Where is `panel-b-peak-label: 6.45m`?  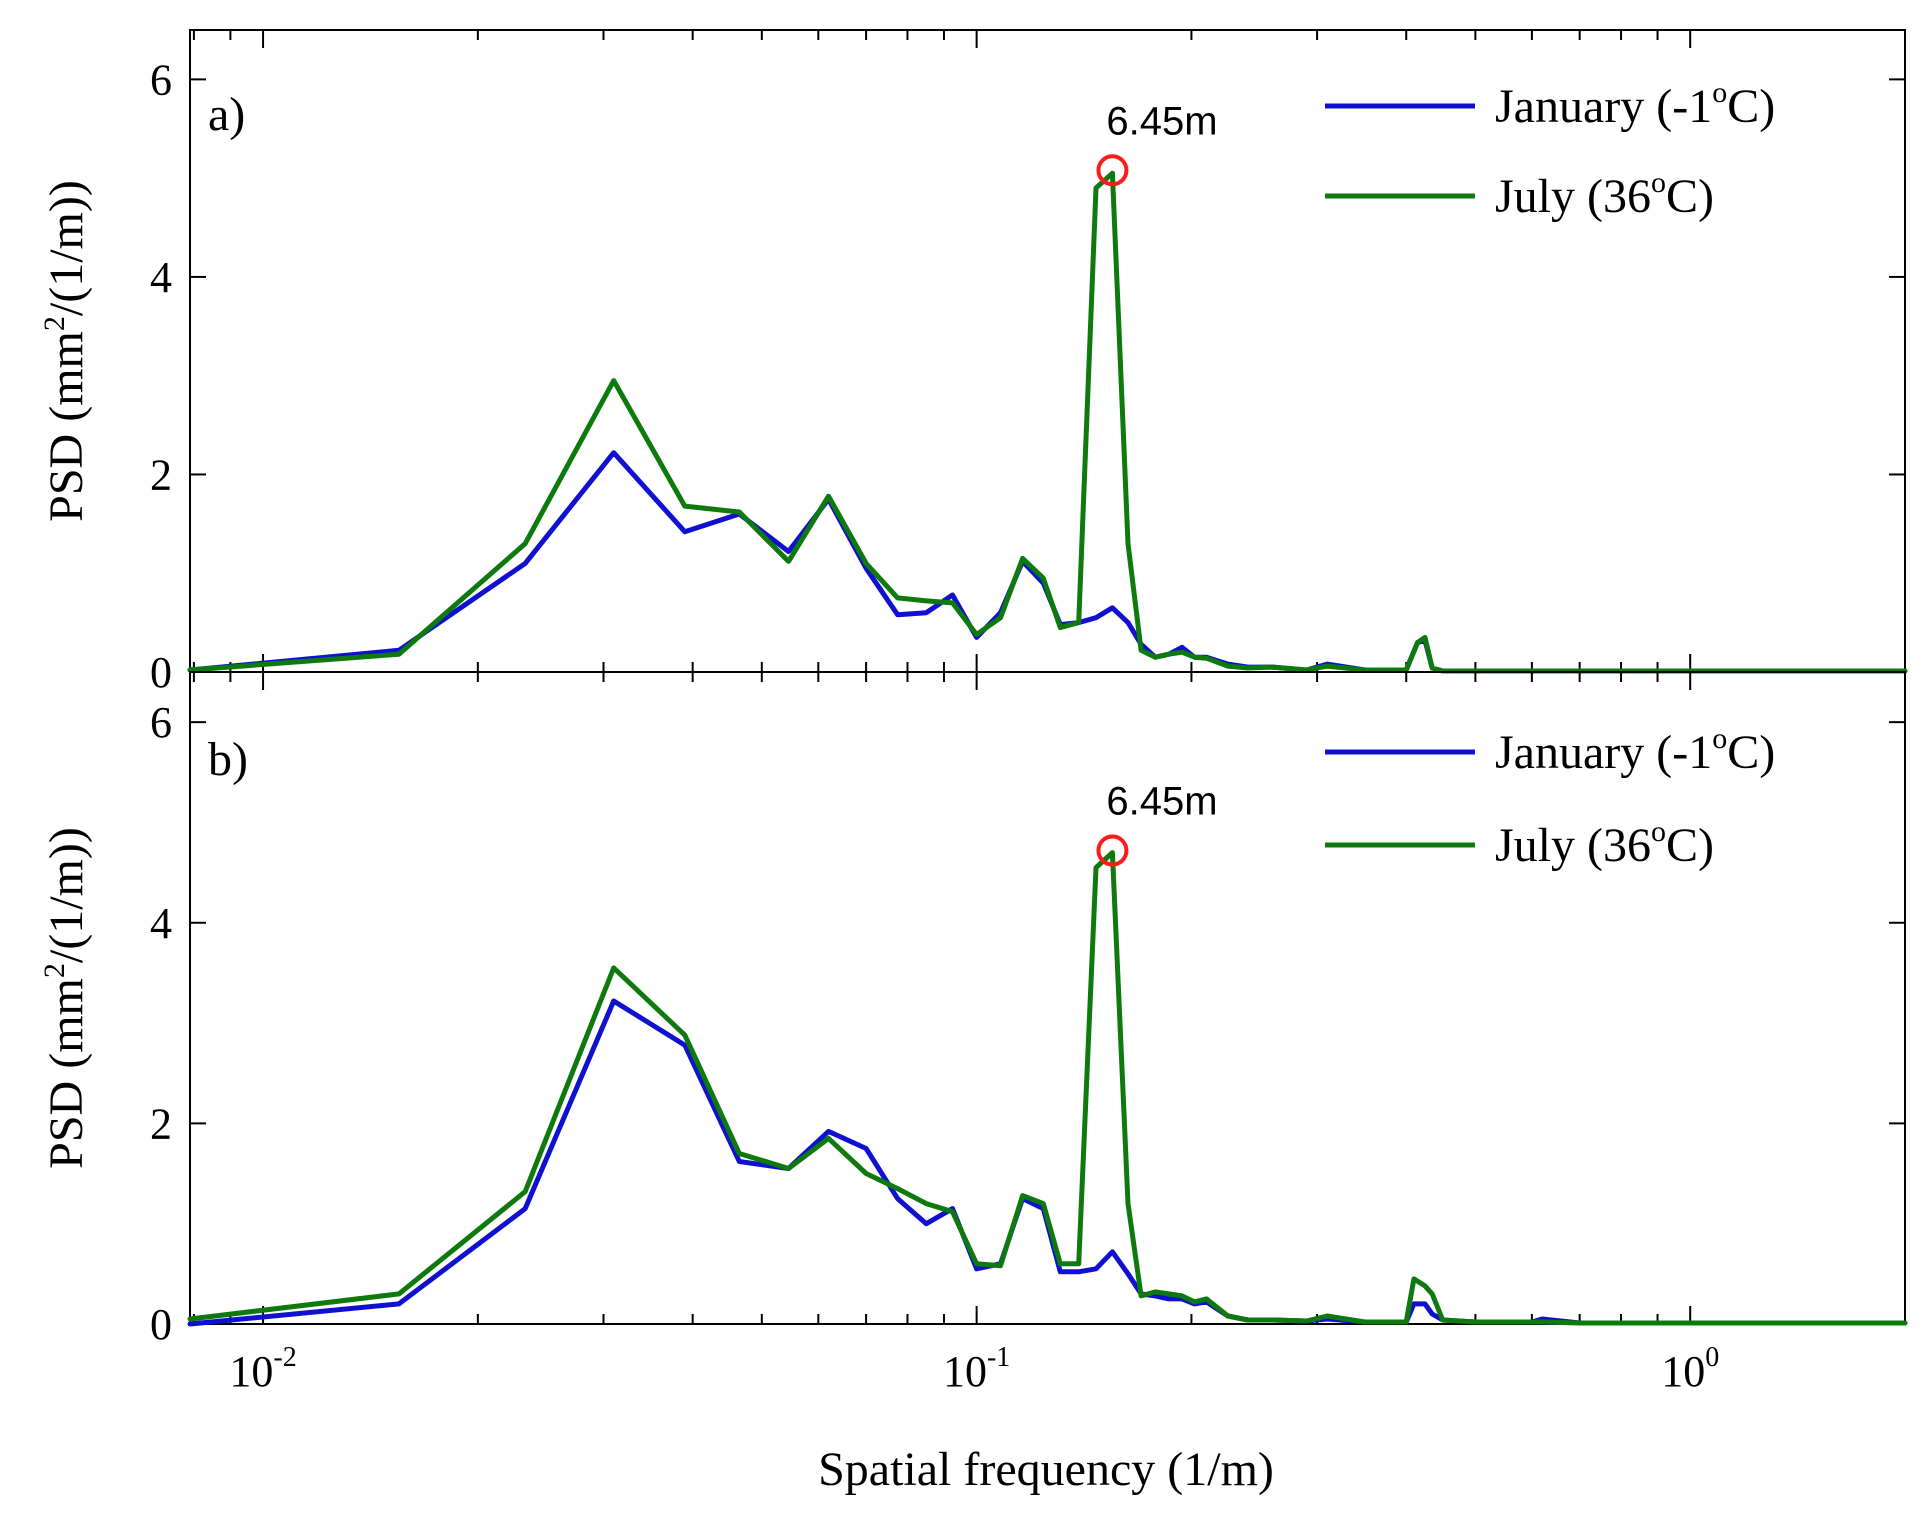 panel-b-peak-label: 6.45m is located at coordinates (1161, 802).